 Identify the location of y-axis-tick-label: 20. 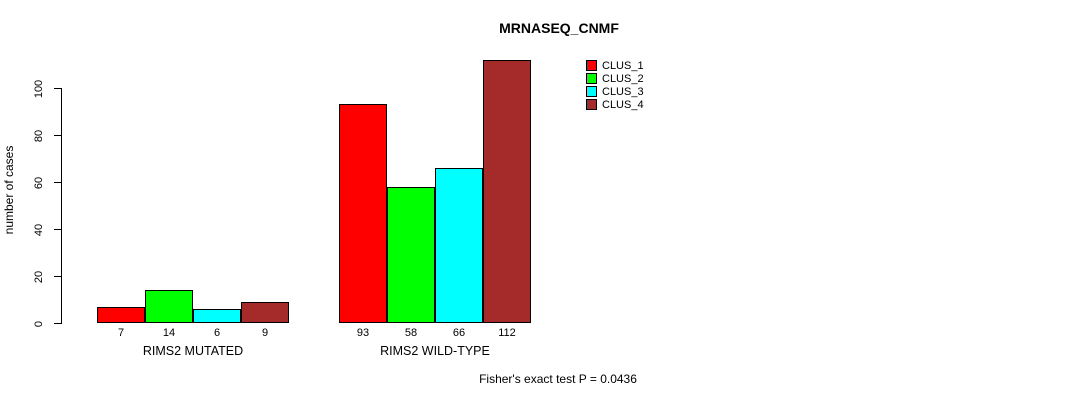
(39, 276).